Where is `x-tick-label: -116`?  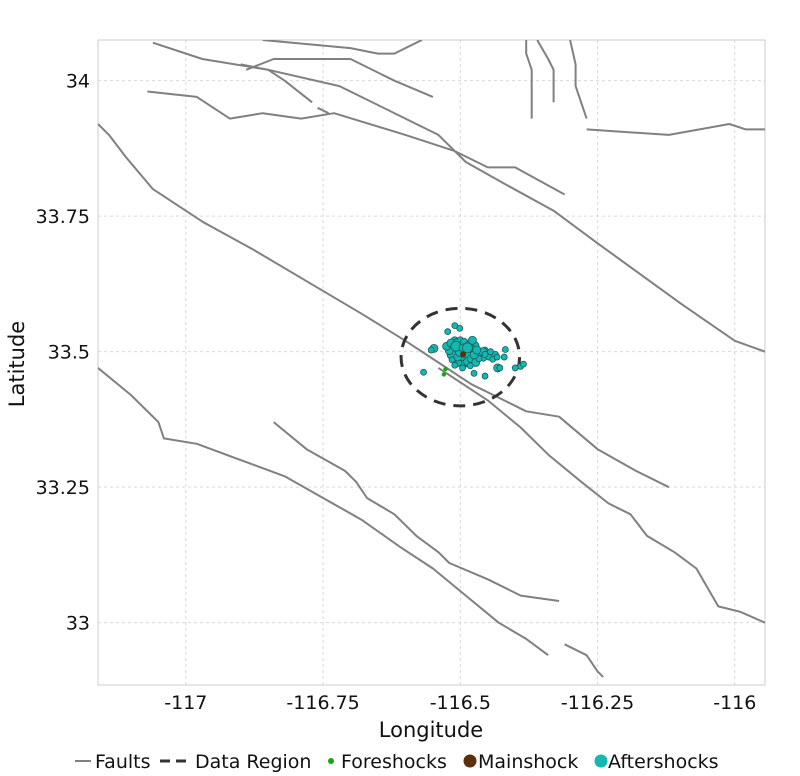 x-tick-label: -116 is located at coordinates (734, 703).